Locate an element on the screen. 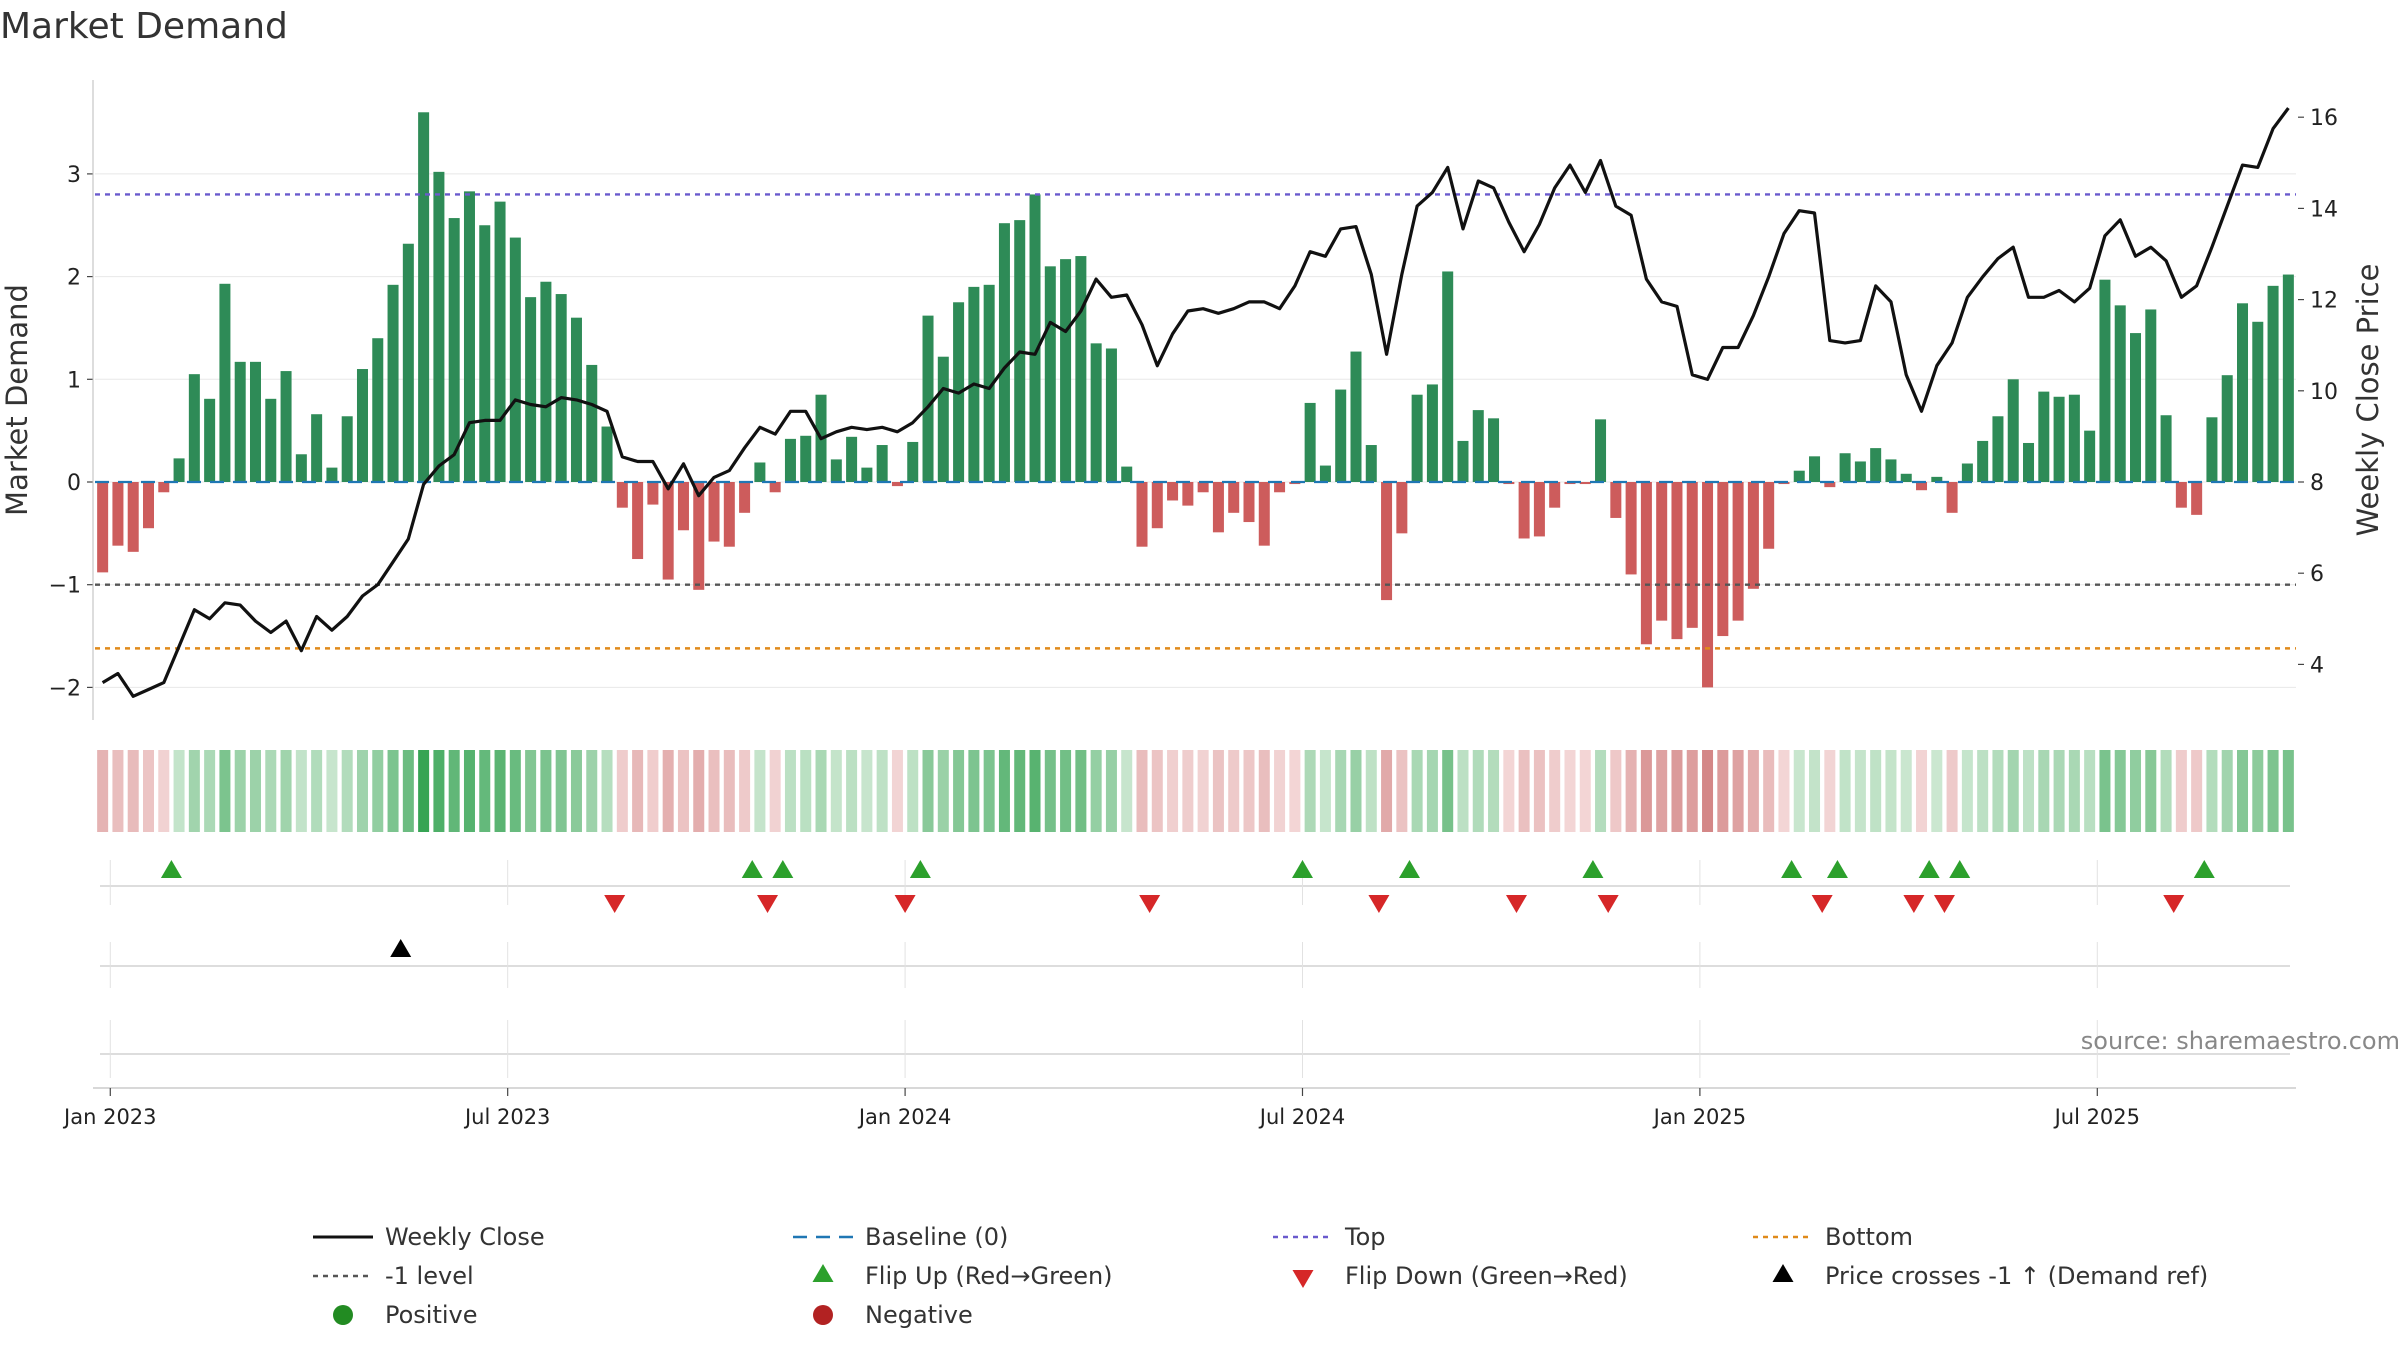  price-cross-marker is located at coordinates (401, 948).